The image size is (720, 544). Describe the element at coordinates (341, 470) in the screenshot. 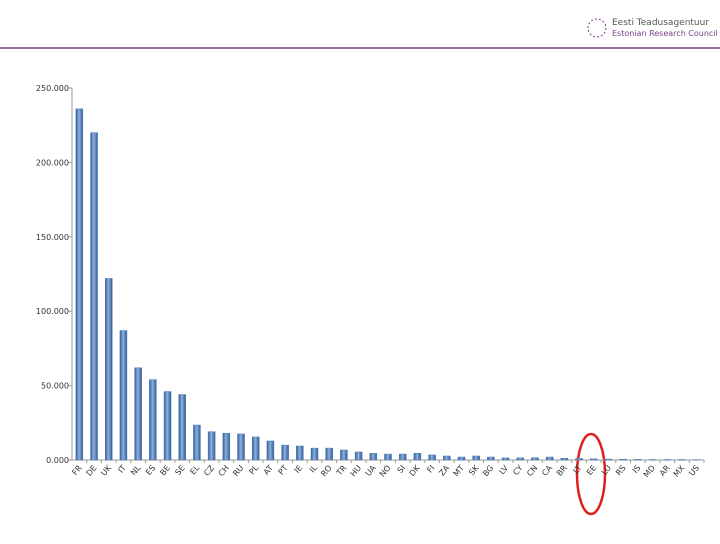

I see `x-tick-label: TR` at that location.